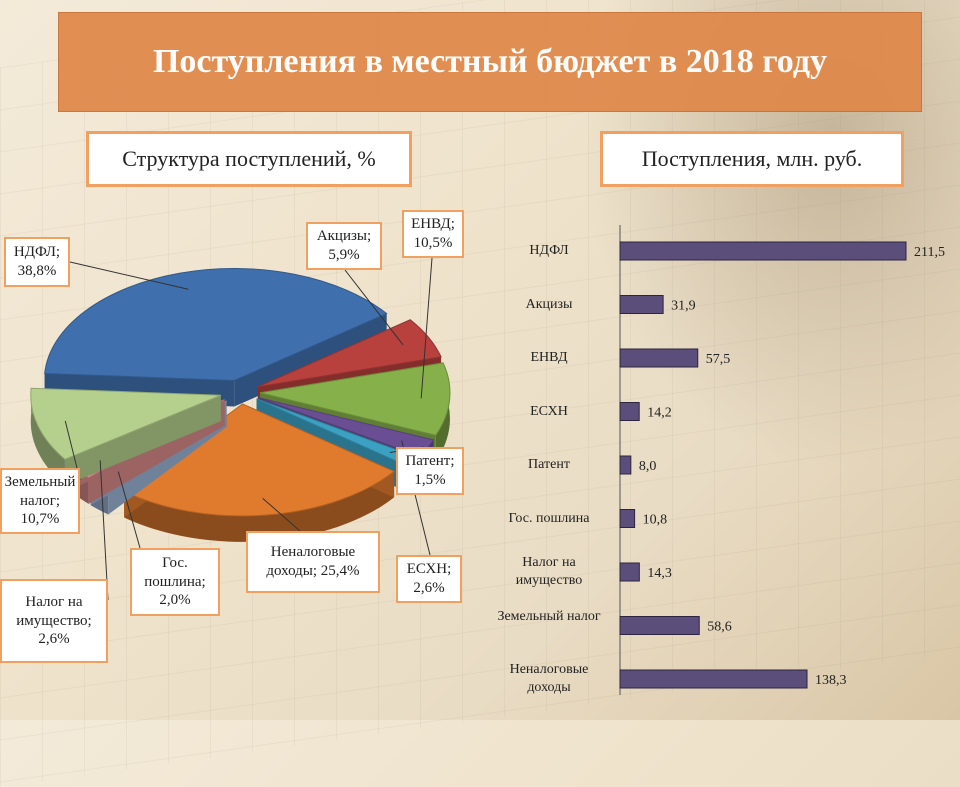 The width and height of the screenshot is (960, 787). What do you see at coordinates (344, 246) in the screenshot?
I see `pie-label-akcizy: Акцизы; 5,9%` at bounding box center [344, 246].